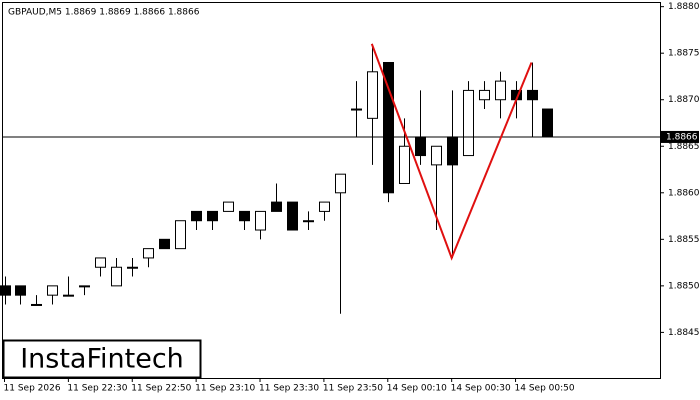 Image resolution: width=700 pixels, height=400 pixels. What do you see at coordinates (684, 100) in the screenshot?
I see `y-tick-label: 1.8870` at bounding box center [684, 100].